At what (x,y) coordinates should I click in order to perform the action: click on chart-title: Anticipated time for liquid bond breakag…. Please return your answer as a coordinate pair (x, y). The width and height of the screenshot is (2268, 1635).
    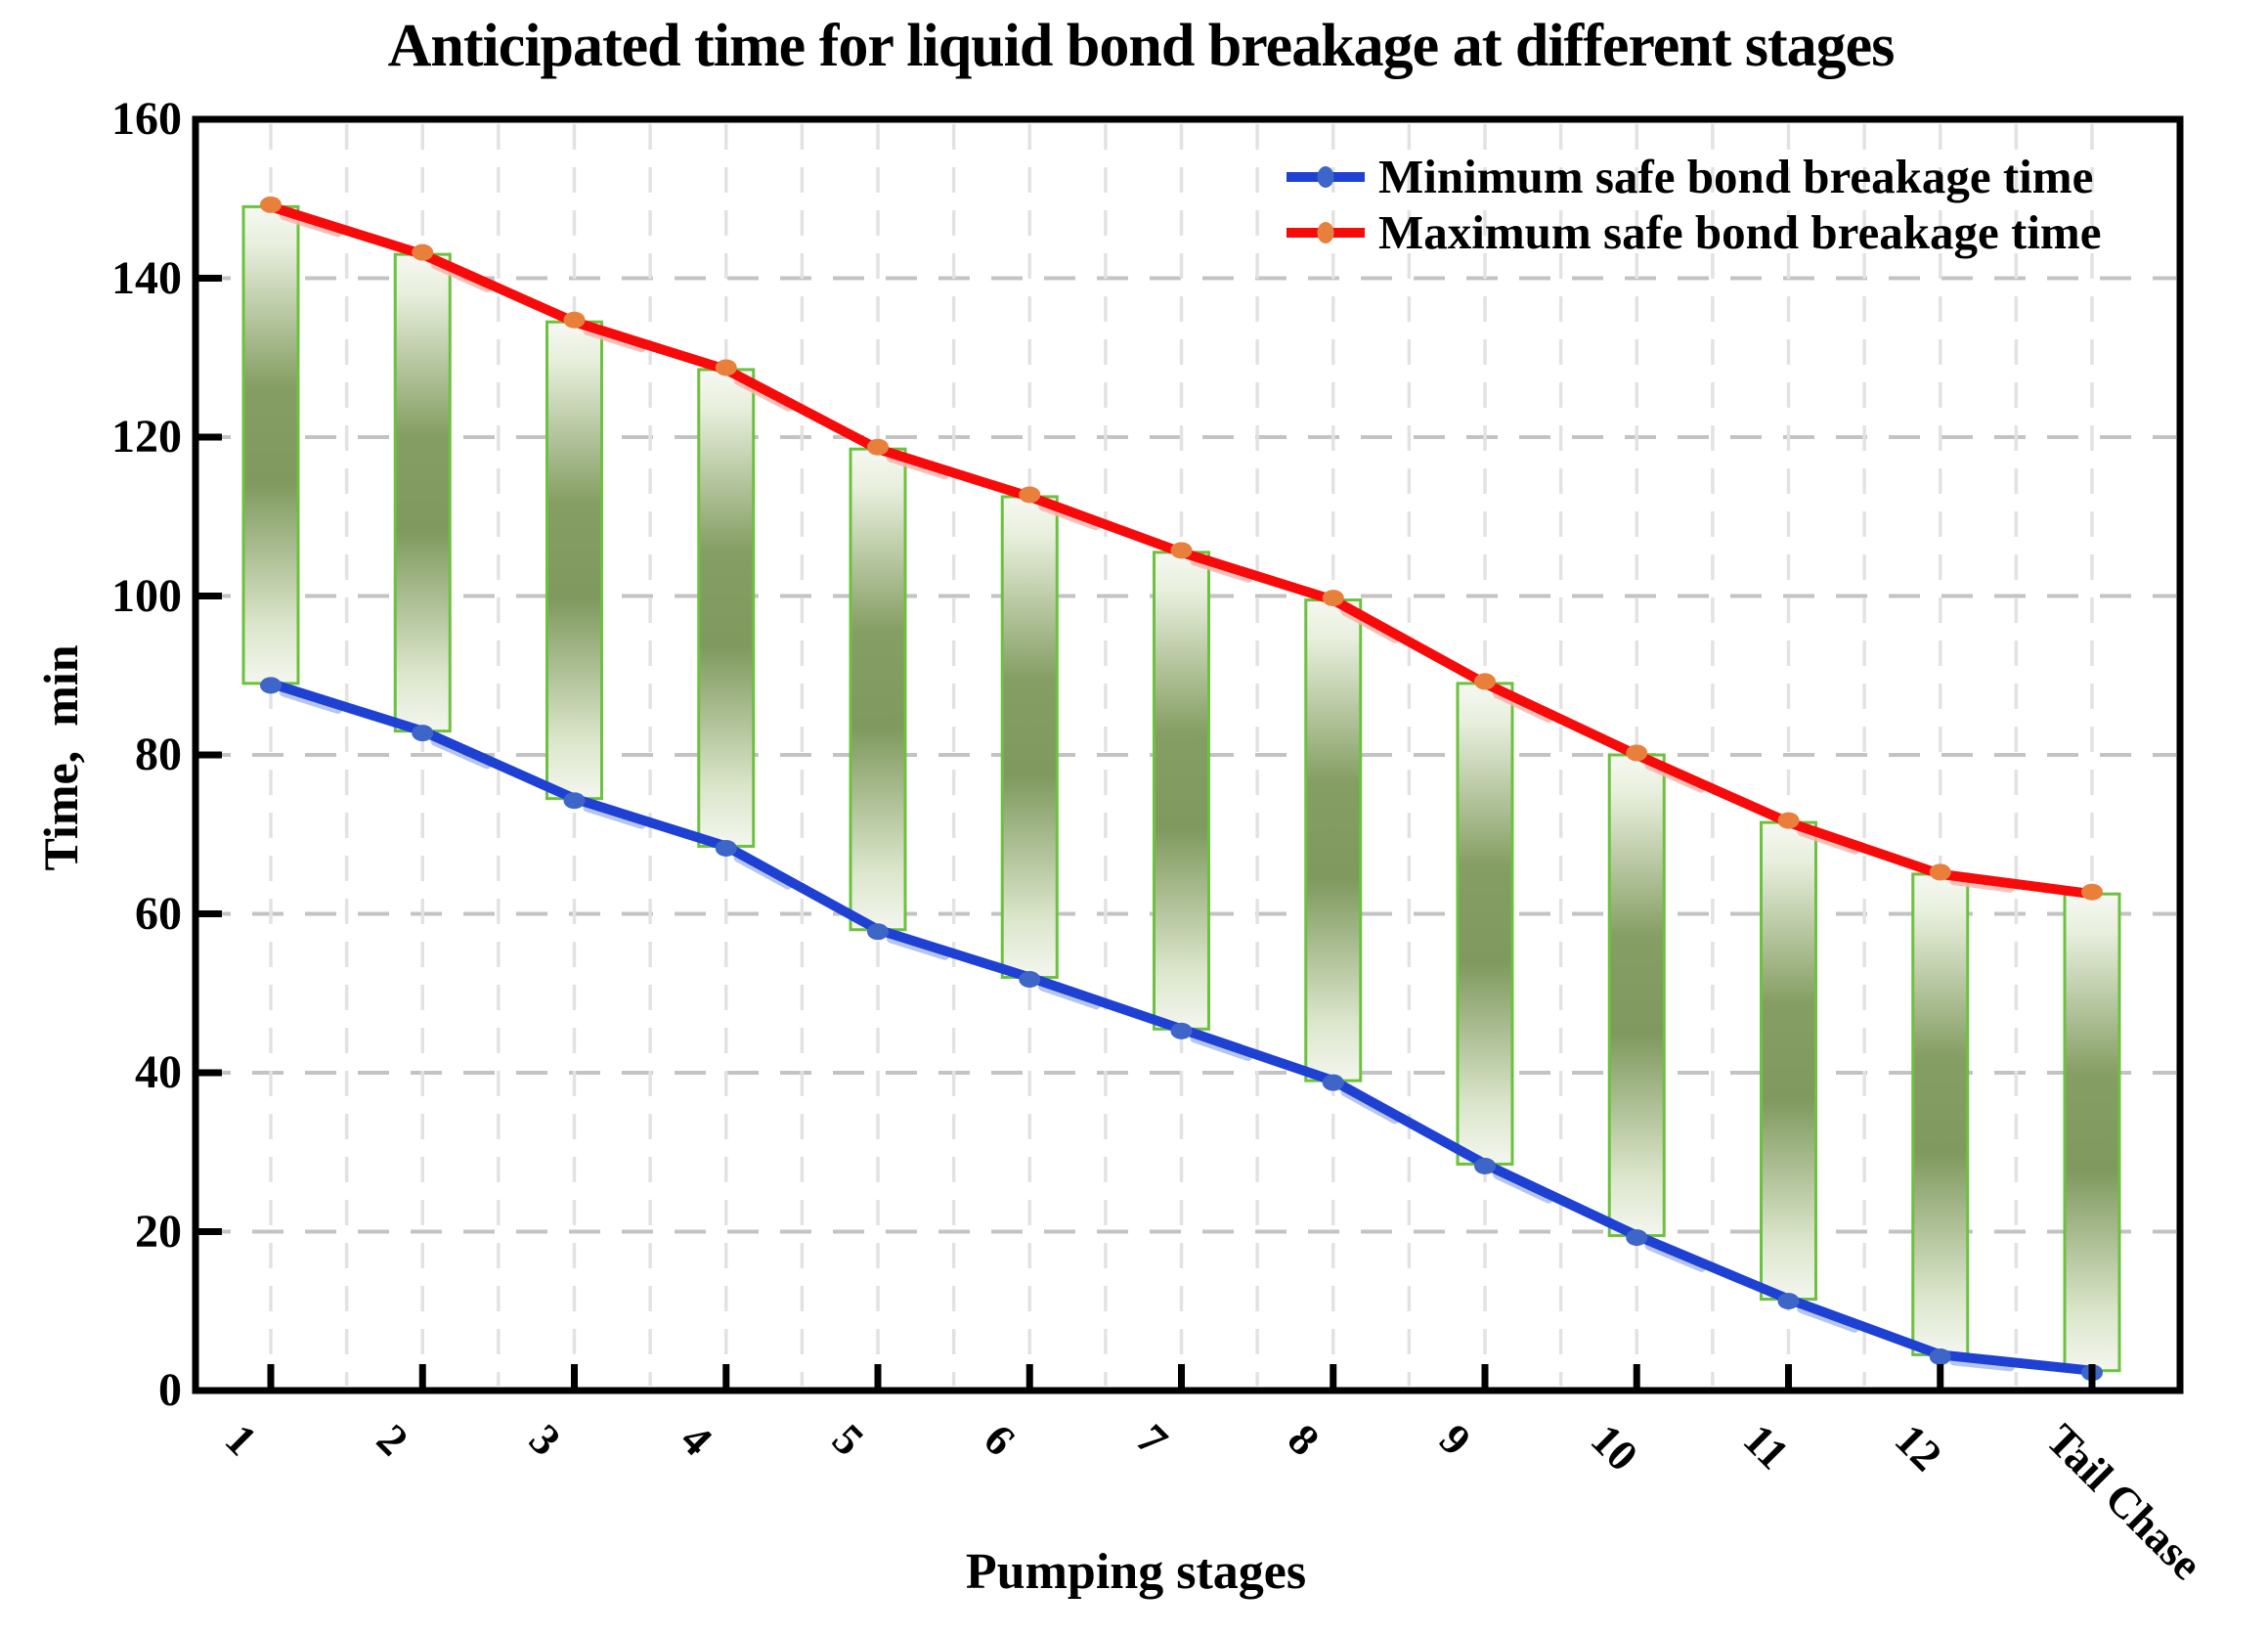
    Looking at the image, I should click on (1141, 46).